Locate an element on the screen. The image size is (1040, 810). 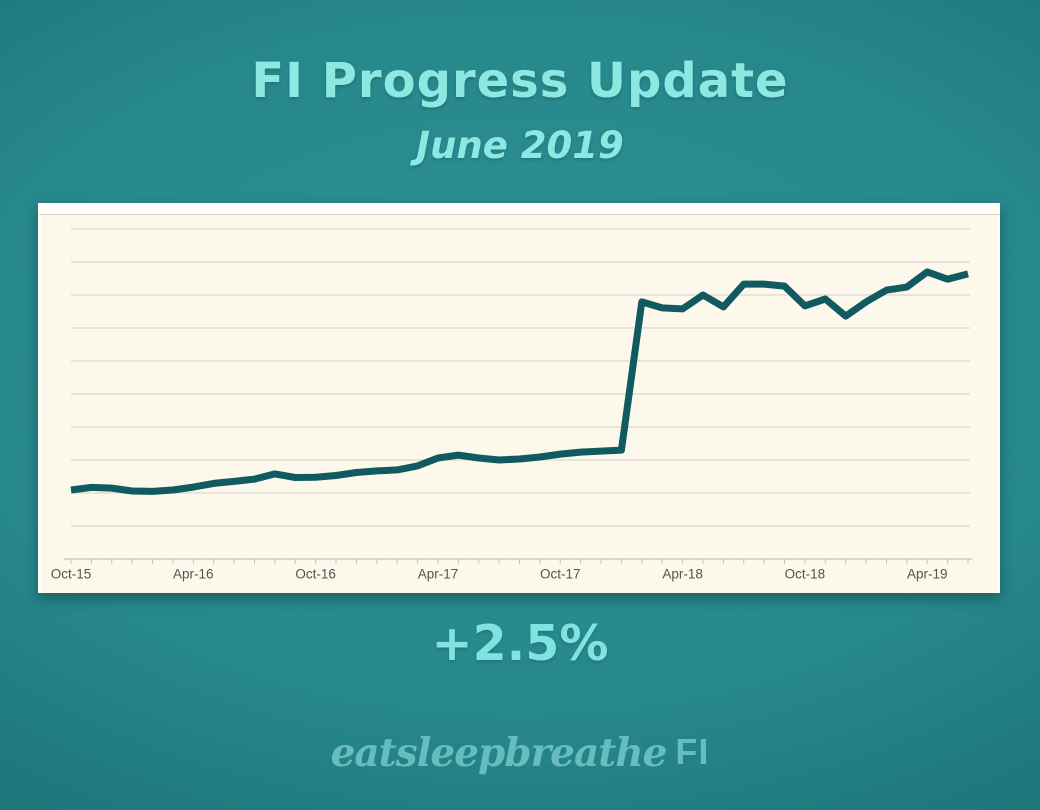
x-axis-label: Apr-16 is located at coordinates (193, 574).